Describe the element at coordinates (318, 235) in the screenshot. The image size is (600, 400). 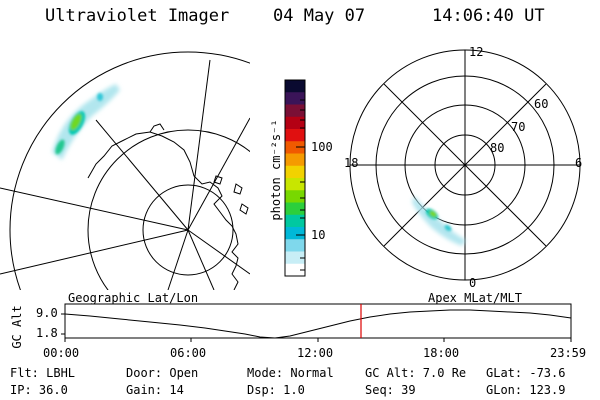
I see `colorbar-tick-10: 10` at that location.